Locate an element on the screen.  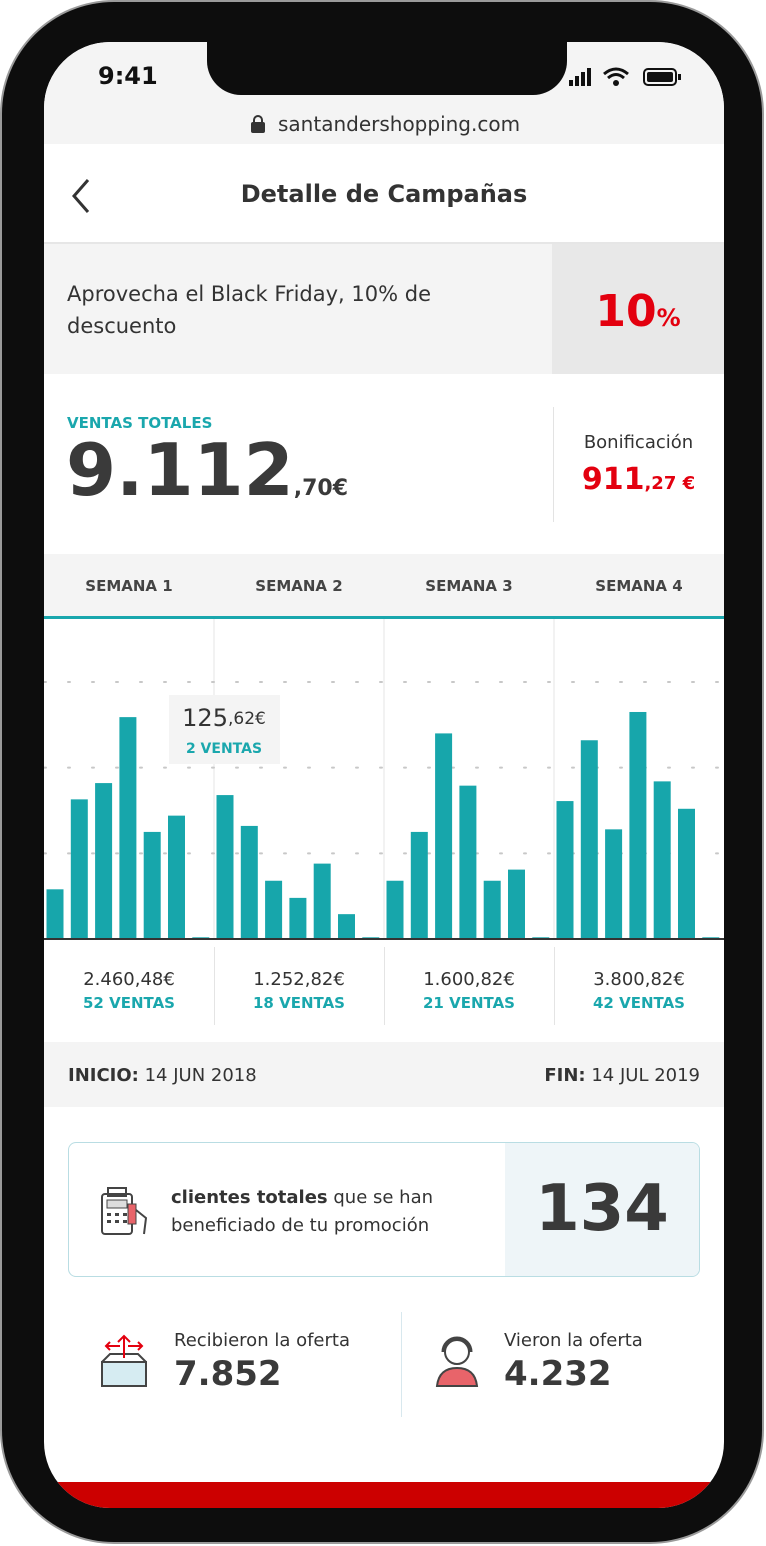
week-total: 1.600,82€ is located at coordinates (469, 979).